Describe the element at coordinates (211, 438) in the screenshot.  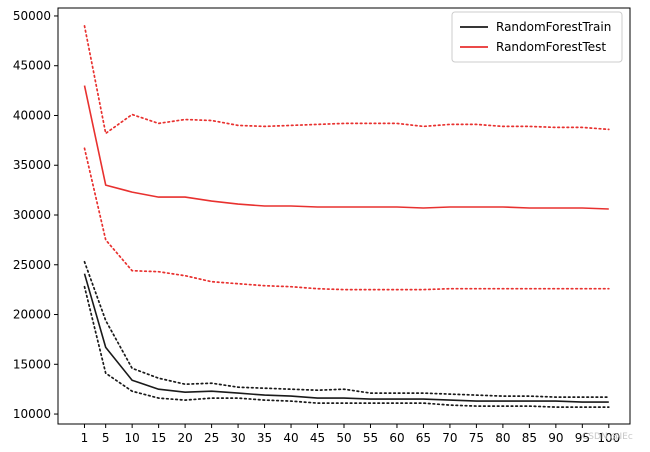
I see `x-tick-label: 25` at that location.